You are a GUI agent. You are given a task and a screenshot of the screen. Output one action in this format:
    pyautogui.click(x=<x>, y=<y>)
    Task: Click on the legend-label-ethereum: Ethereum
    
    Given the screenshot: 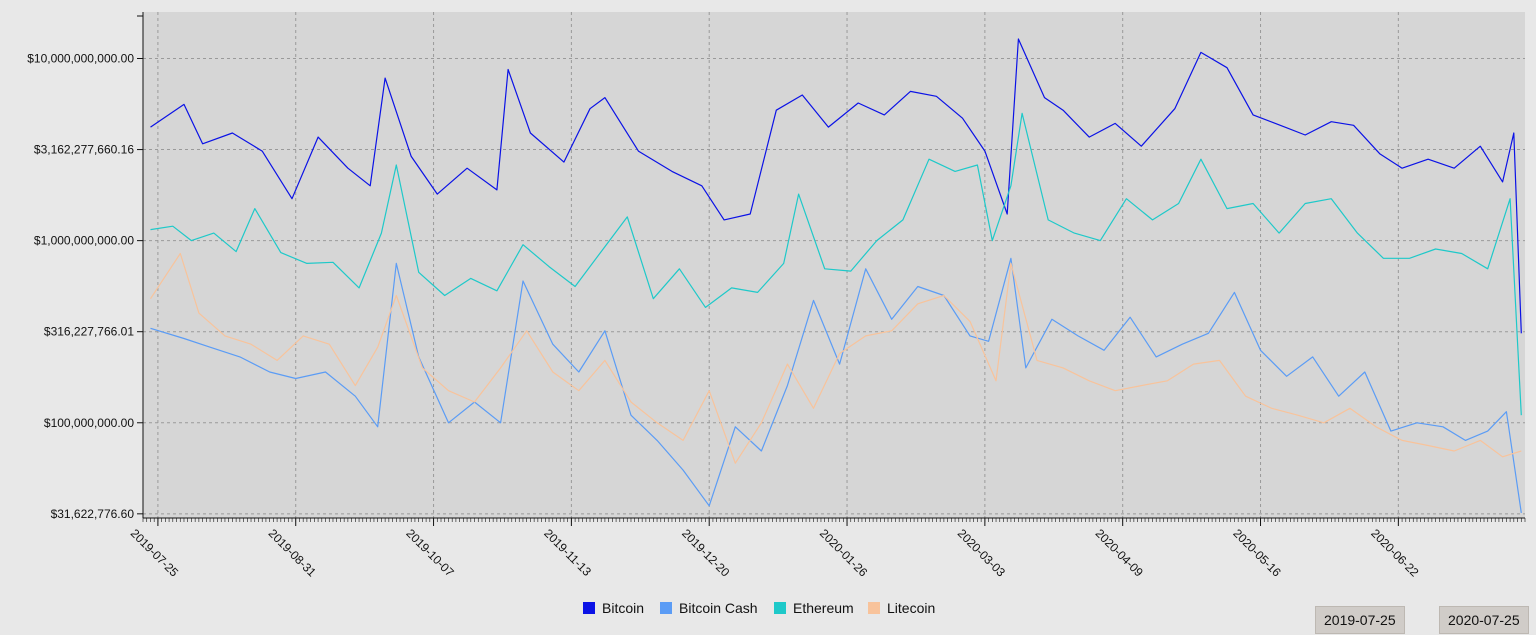 What is the action you would take?
    pyautogui.click(x=823, y=608)
    